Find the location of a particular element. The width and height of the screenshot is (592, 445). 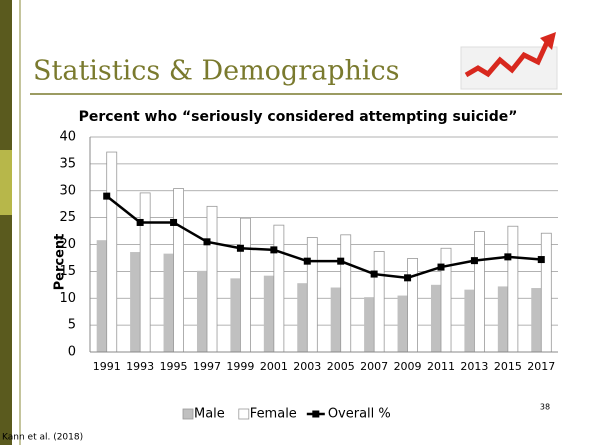

citation: Kann et al. (2018) is located at coordinates (42, 438).